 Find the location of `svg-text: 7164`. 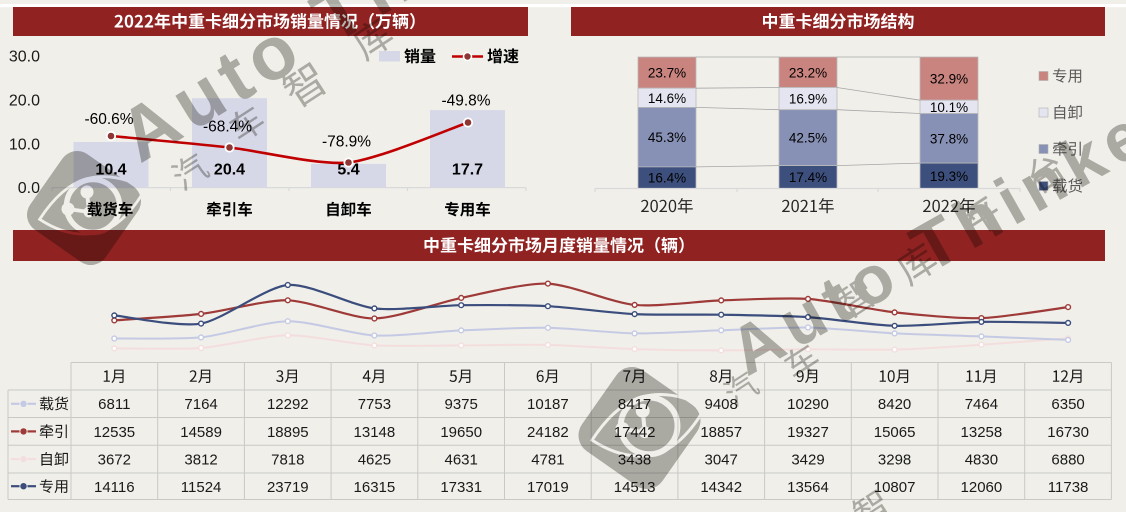

svg-text: 7164 is located at coordinates (200, 404).